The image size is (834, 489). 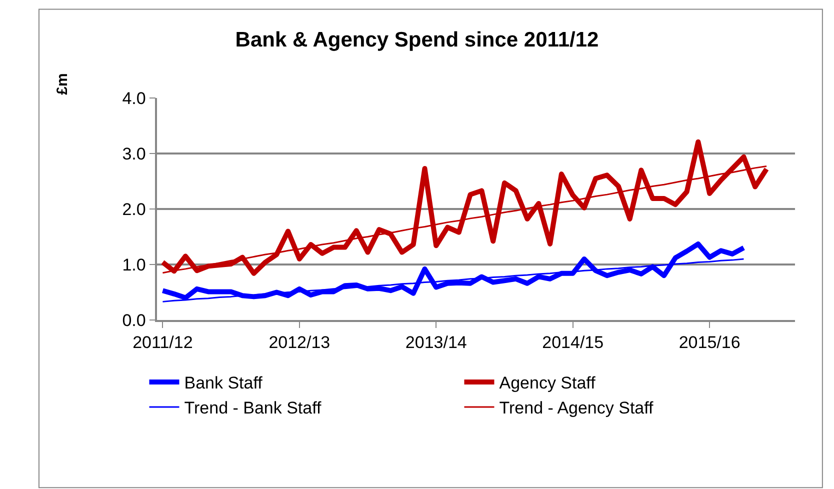 I want to click on x-tick-label: 2011/12, so click(x=162, y=342).